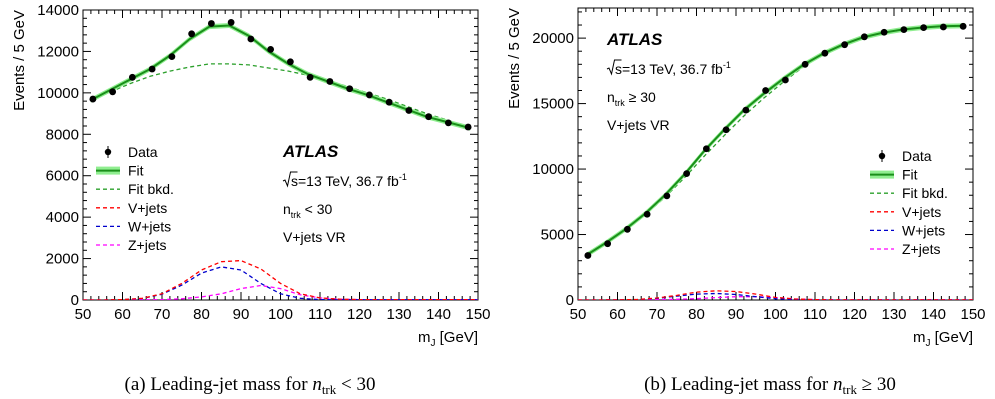 The image size is (995, 399). I want to click on x-axis-label-main: m, so click(919, 337).